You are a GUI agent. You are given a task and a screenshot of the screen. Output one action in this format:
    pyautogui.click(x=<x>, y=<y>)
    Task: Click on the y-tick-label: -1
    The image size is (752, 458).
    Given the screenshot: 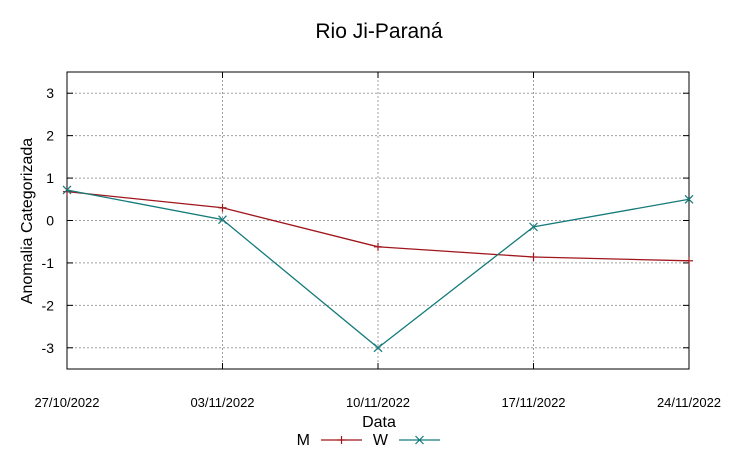 What is the action you would take?
    pyautogui.click(x=48, y=263)
    